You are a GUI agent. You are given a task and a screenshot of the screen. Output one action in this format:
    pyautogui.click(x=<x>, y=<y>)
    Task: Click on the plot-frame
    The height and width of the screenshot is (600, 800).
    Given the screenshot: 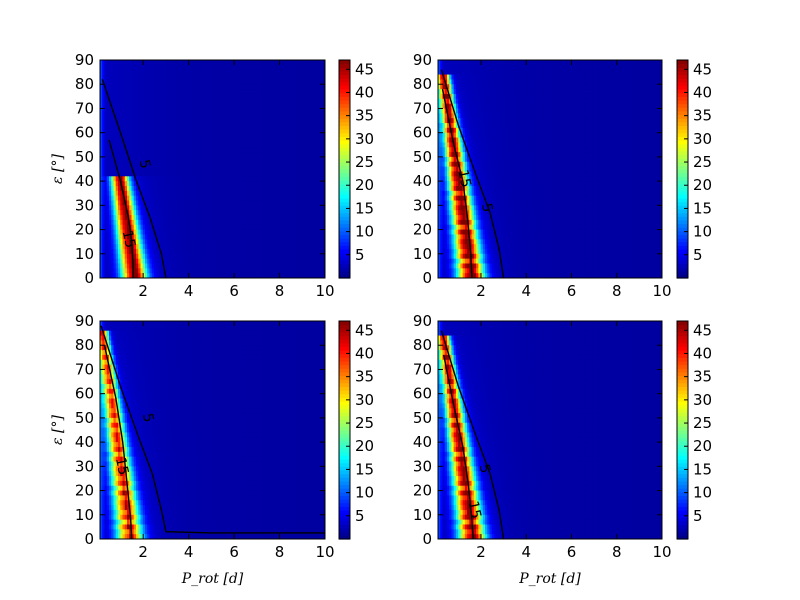 What is the action you would take?
    pyautogui.click(x=212, y=169)
    